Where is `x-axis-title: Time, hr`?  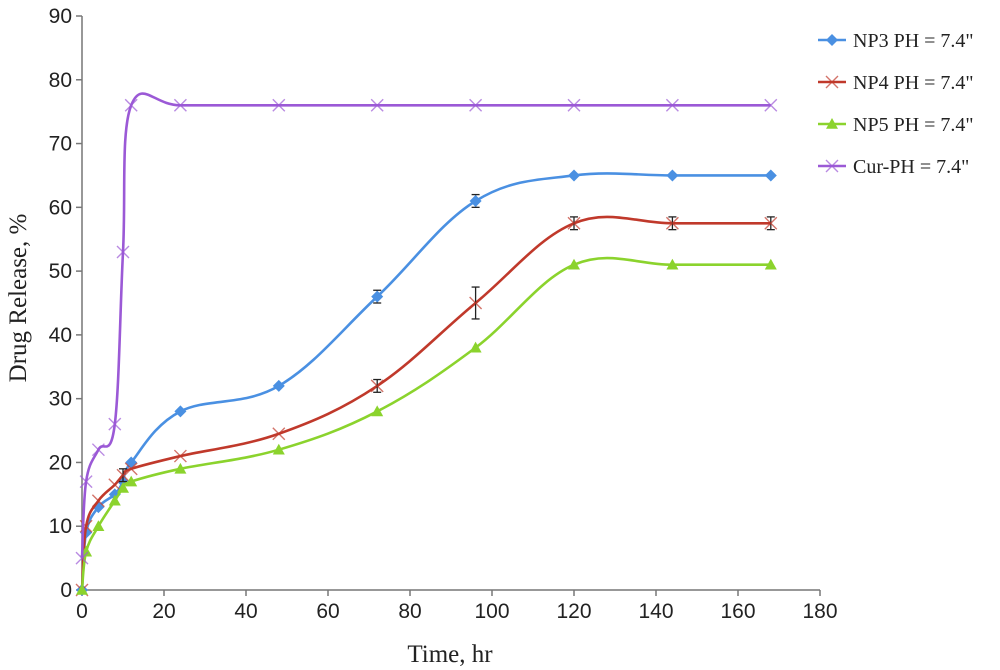
x-axis-title: Time, hr is located at coordinates (450, 654).